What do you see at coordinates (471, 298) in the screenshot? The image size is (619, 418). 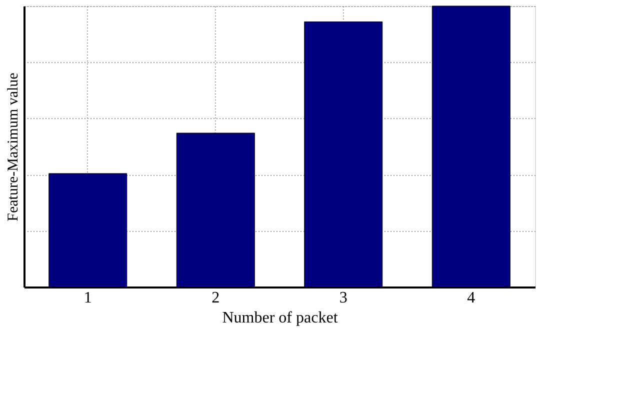 I see `x-tick-label: 4` at bounding box center [471, 298].